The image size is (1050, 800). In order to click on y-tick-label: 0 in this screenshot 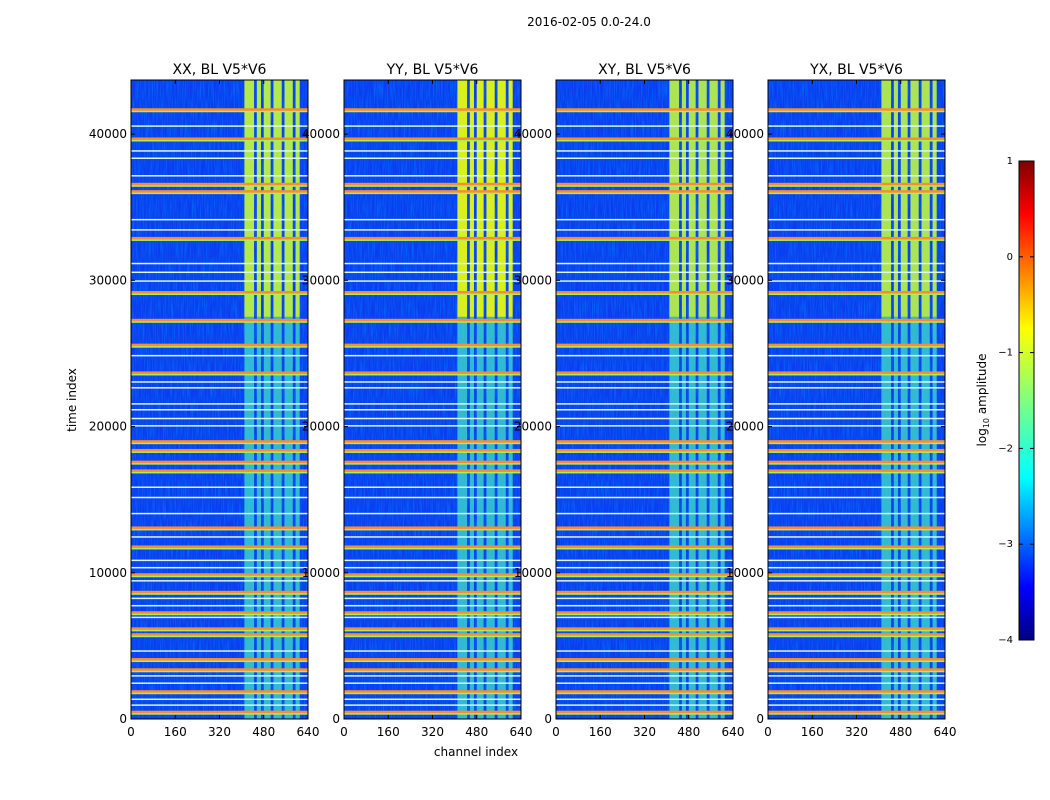, I will do `click(760, 719)`.